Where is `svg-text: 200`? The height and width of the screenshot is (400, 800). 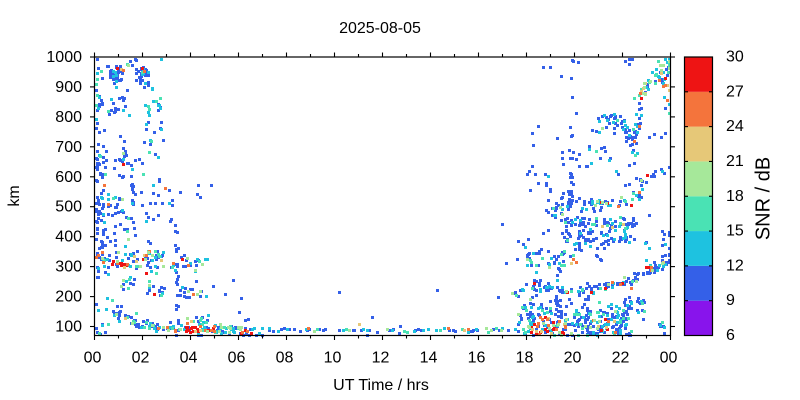
svg-text: 200 is located at coordinates (68, 297).